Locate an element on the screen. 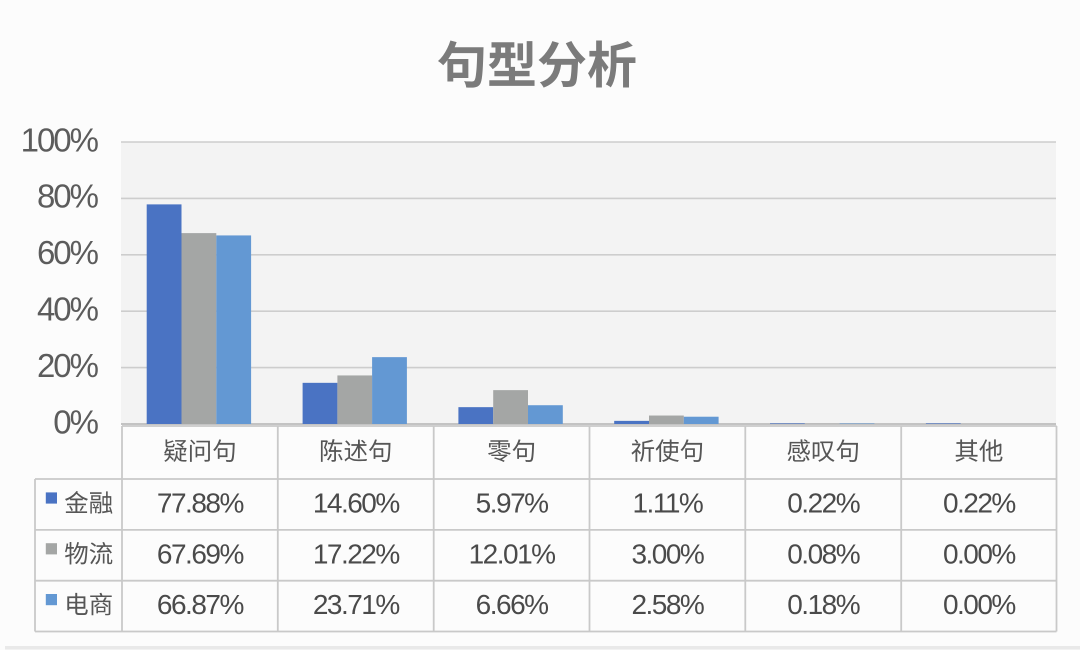  svg-text: 0% is located at coordinates (75, 421).